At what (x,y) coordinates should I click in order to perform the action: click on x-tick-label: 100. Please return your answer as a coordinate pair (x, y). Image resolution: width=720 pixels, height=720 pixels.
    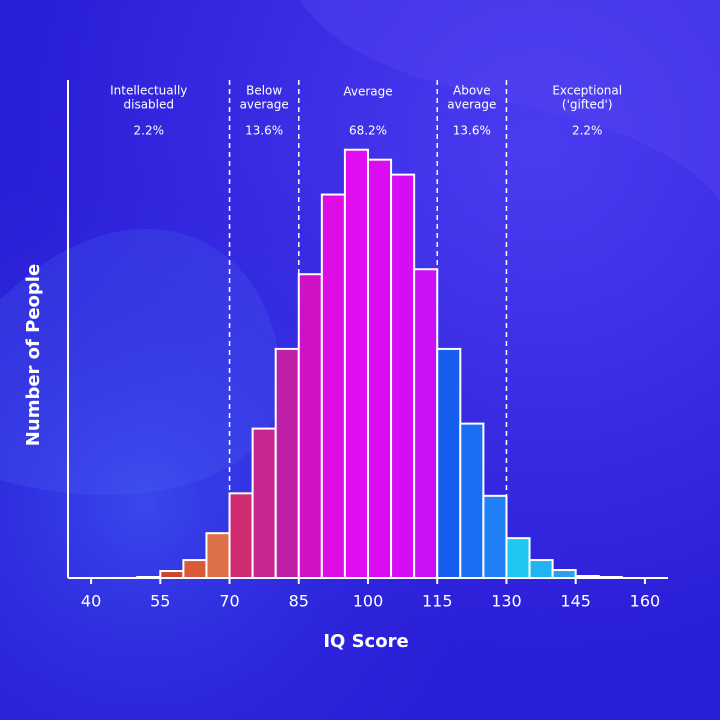
    Looking at the image, I should click on (368, 601).